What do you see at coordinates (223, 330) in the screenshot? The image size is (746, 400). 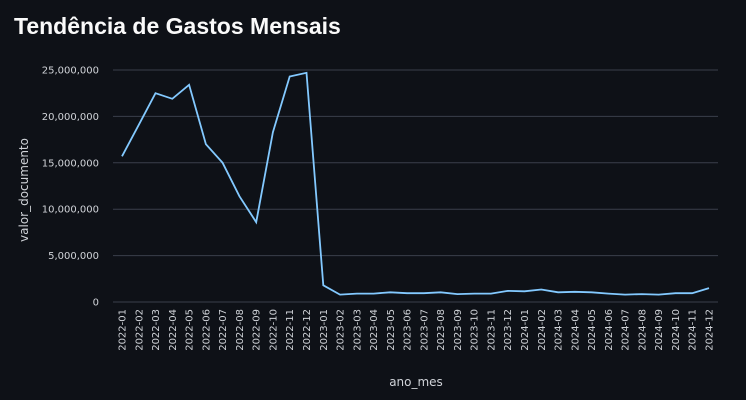 I see `x-tick-label: 2022-07` at bounding box center [223, 330].